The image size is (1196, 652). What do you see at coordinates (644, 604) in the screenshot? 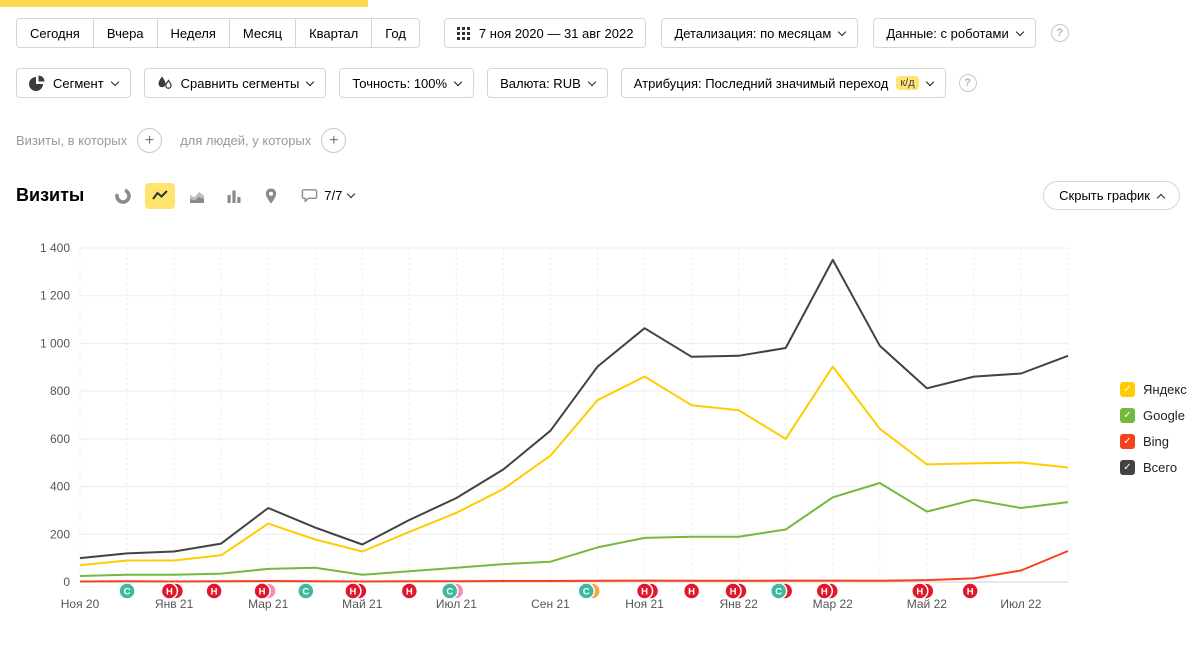
I see `svg-text: Ноя 21` at bounding box center [644, 604].